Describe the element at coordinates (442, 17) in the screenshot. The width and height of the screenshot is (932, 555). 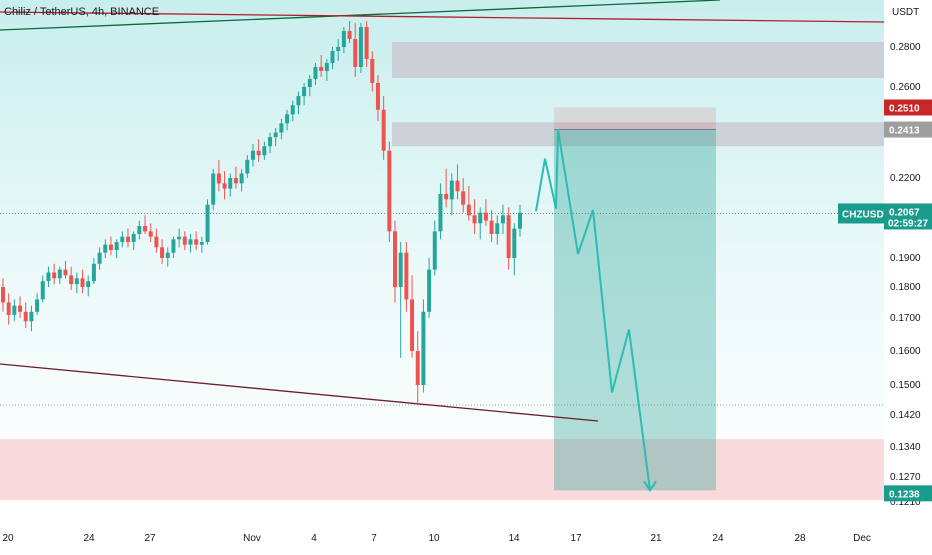
I see `upper-trendline-red` at that location.